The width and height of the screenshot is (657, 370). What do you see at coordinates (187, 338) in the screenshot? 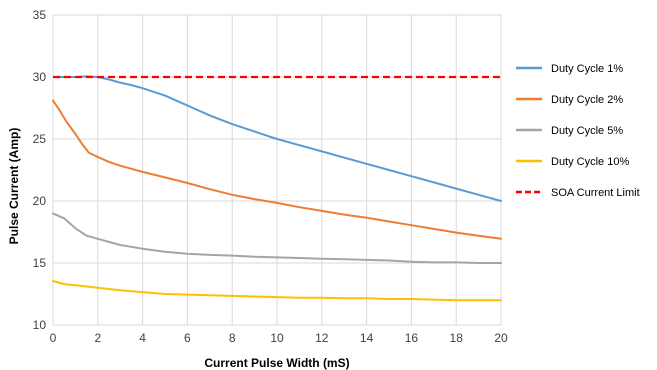
I see `x-tick-label: 6` at bounding box center [187, 338].